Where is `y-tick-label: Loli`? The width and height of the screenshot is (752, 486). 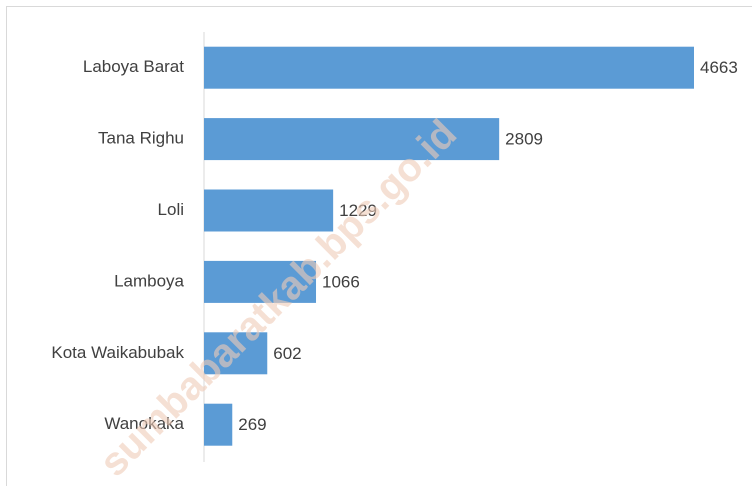 y-tick-label: Loli is located at coordinates (171, 209).